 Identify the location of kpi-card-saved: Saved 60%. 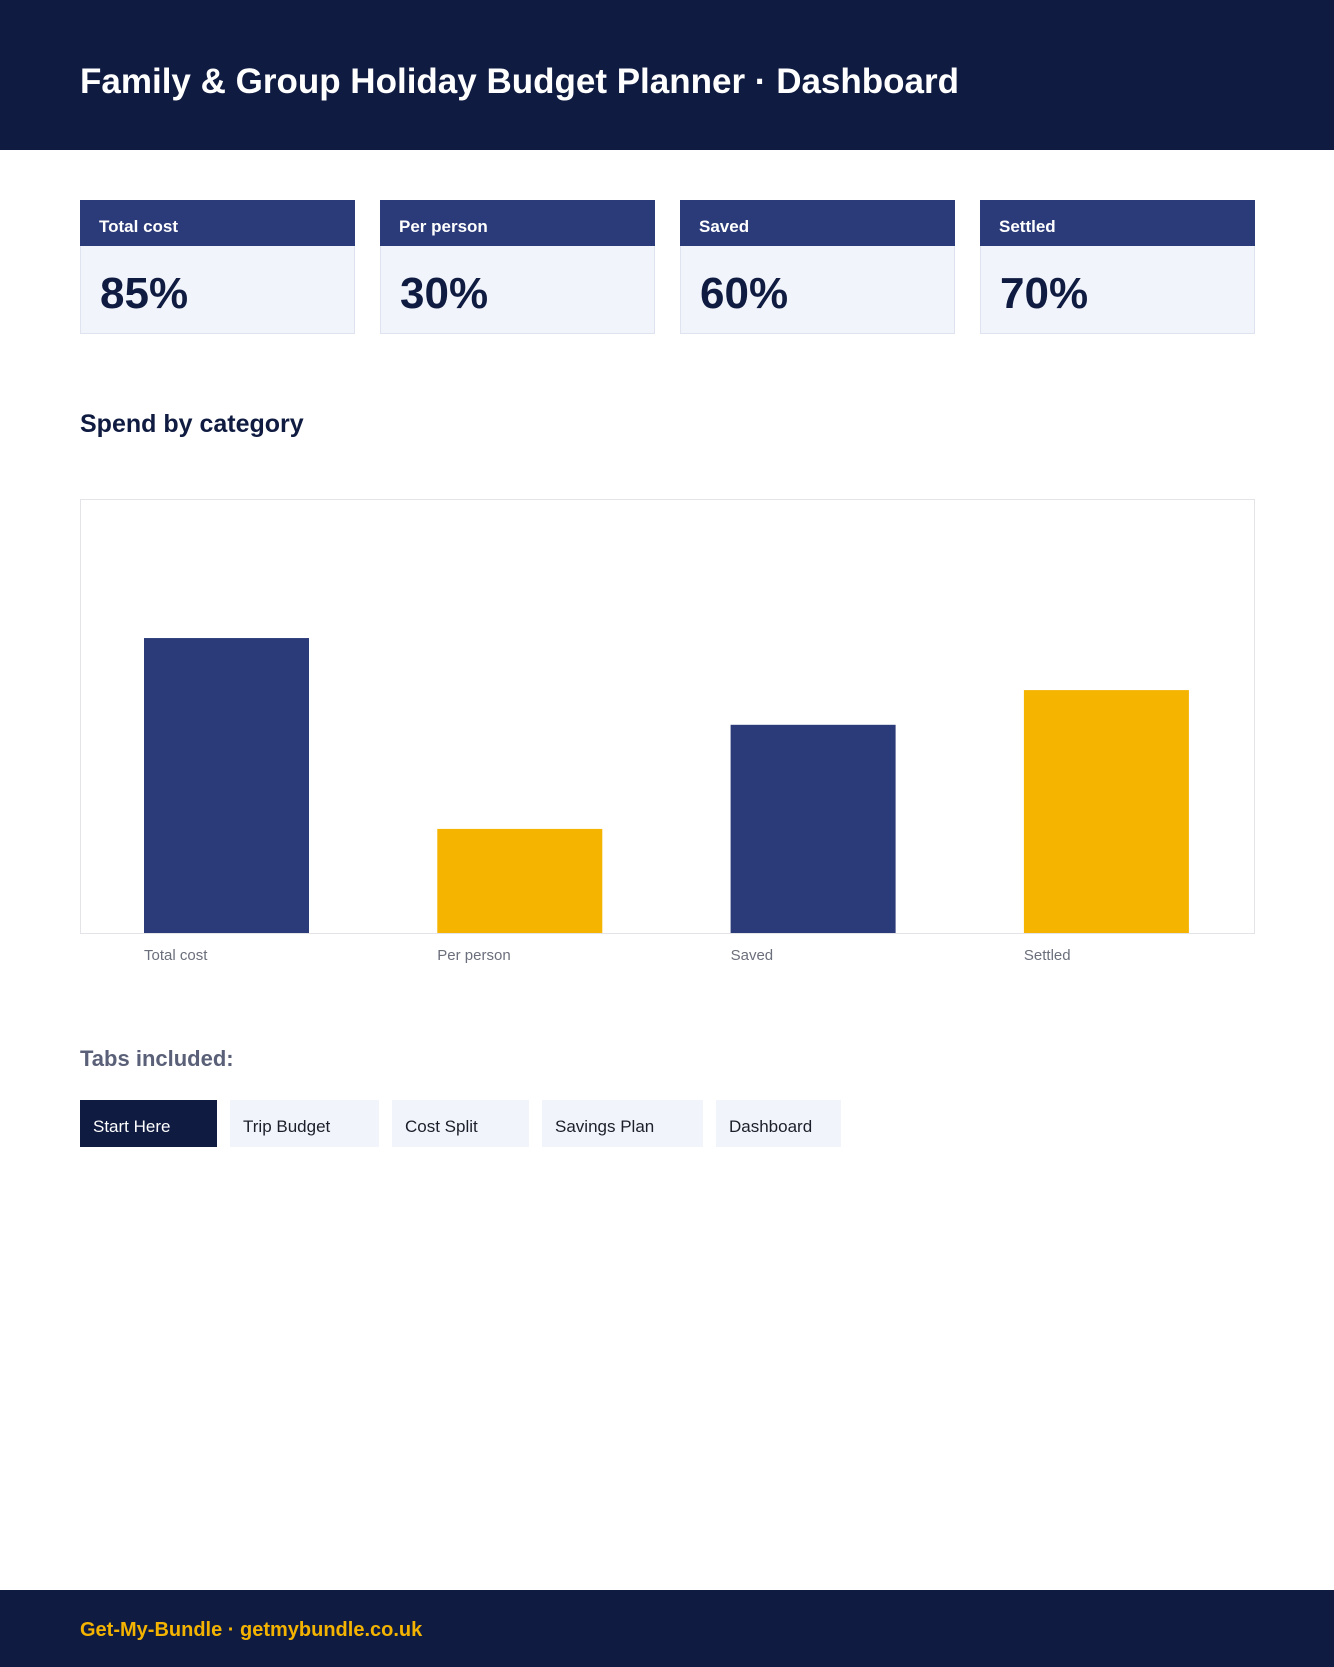
(817, 267).